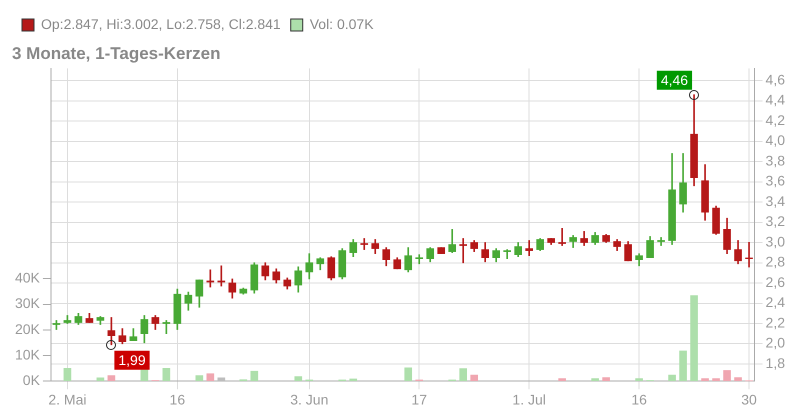 Image resolution: width=800 pixels, height=420 pixels. What do you see at coordinates (529, 399) in the screenshot?
I see `x-tick-label: 1. Jul` at bounding box center [529, 399].